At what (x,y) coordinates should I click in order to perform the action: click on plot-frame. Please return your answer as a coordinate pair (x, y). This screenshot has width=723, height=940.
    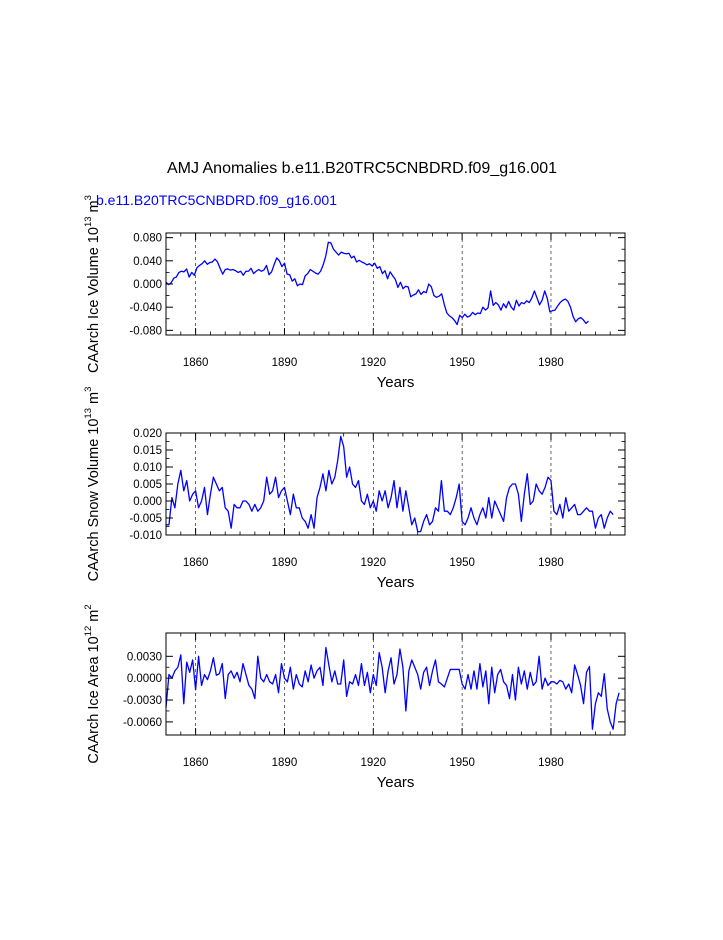
    Looking at the image, I should click on (395, 684).